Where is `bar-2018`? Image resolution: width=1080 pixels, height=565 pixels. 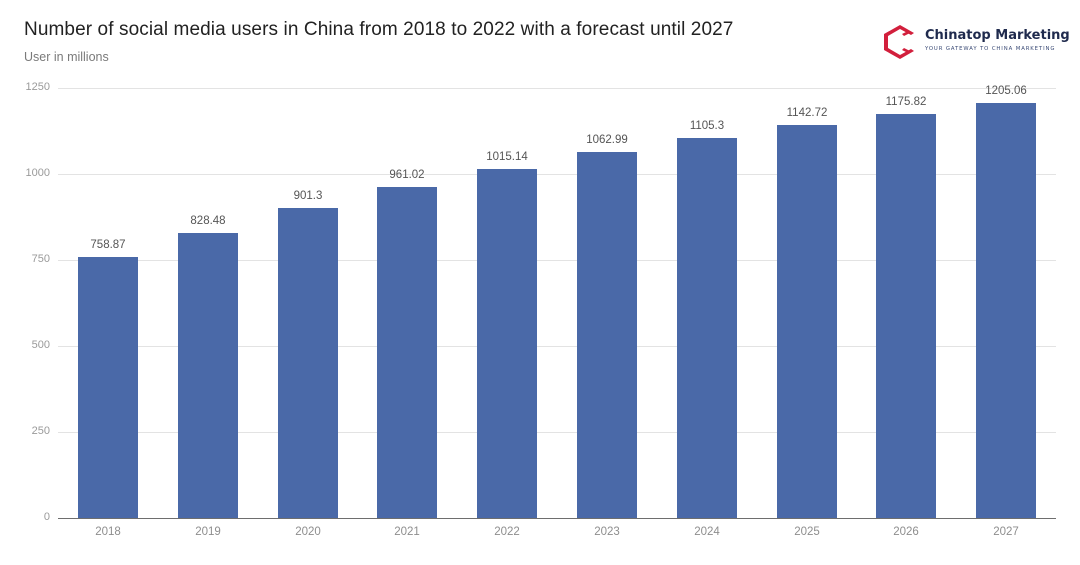
bar-2018 is located at coordinates (108, 387).